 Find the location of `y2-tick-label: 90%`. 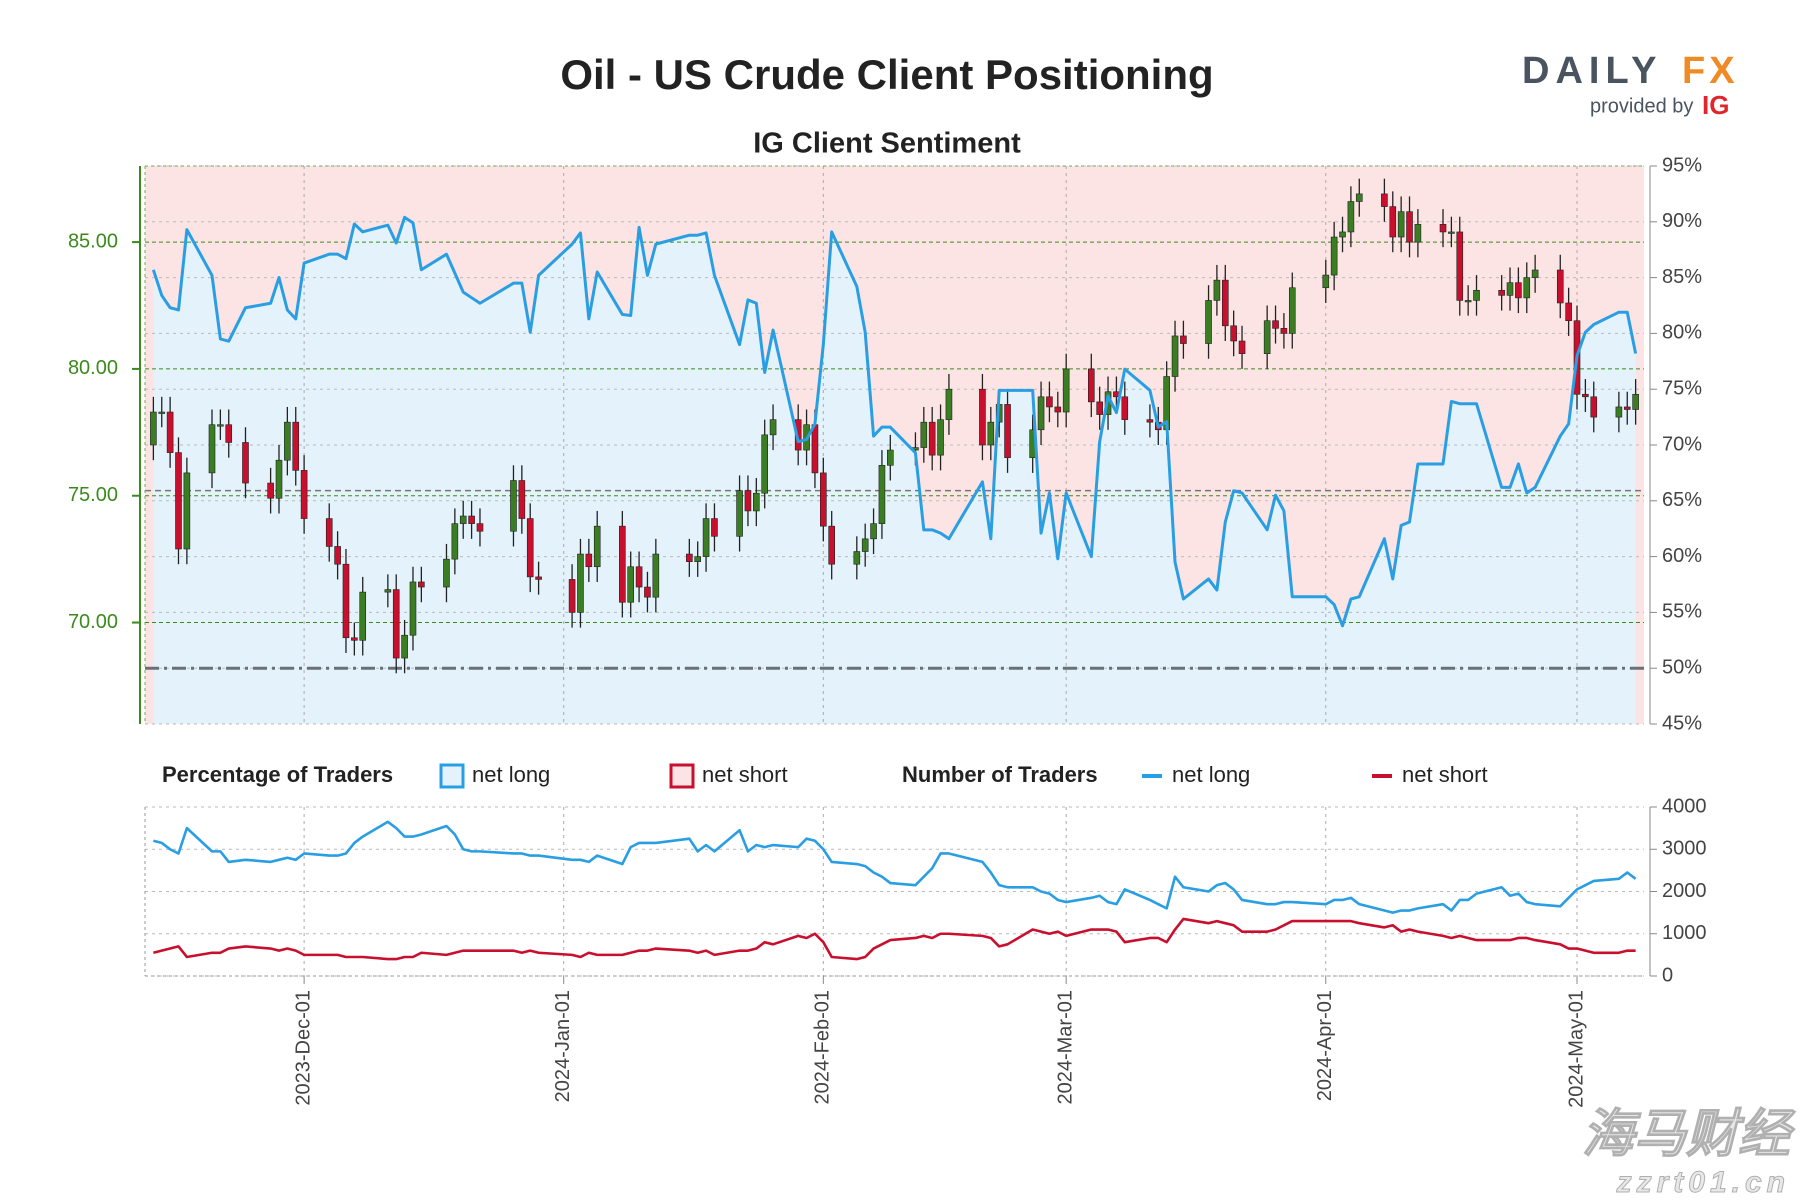

y2-tick-label: 90% is located at coordinates (1682, 221).